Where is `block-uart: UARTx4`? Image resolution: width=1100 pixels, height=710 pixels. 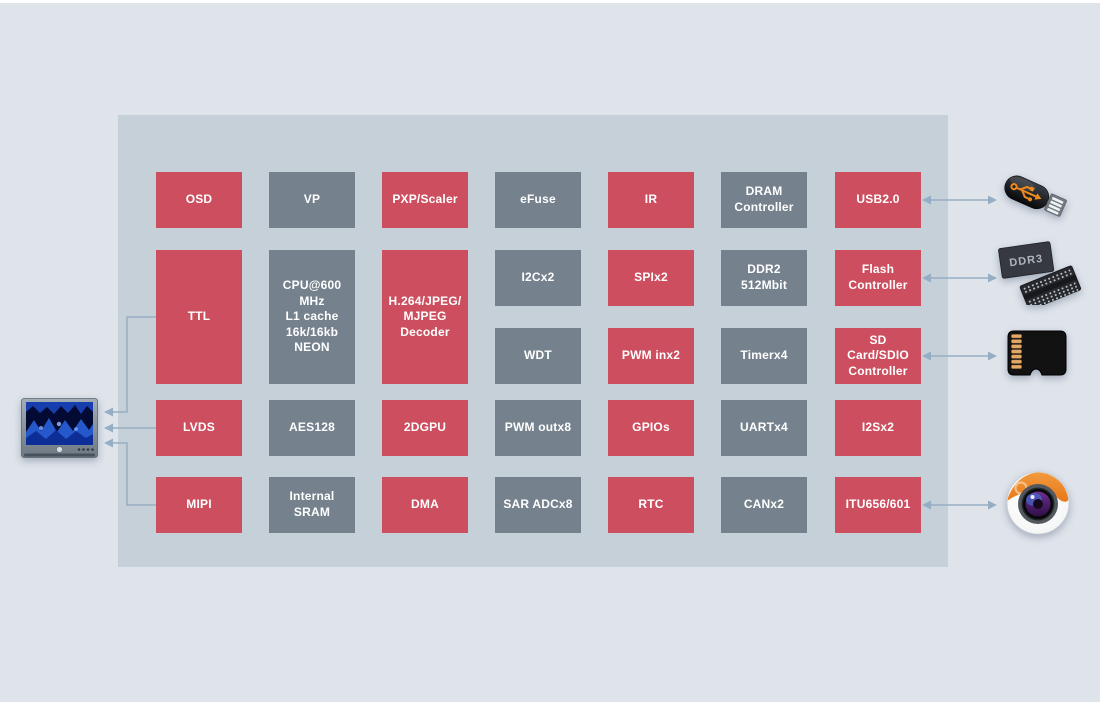
block-uart: UARTx4 is located at coordinates (764, 428).